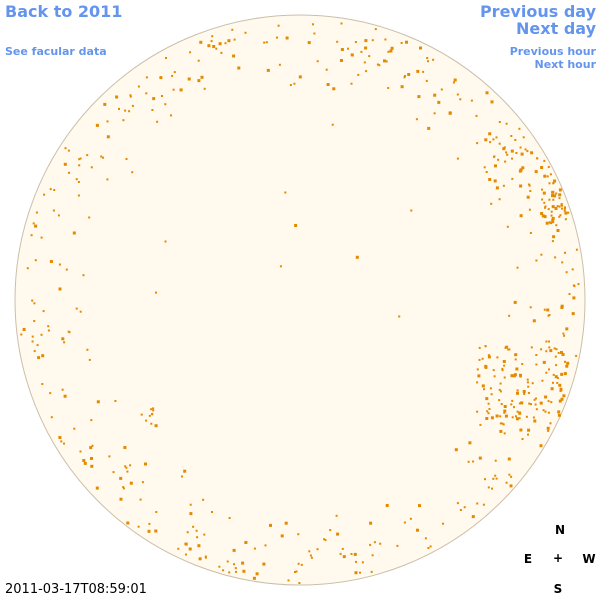  I want to click on next-hour-link: Next hour, so click(565, 64).